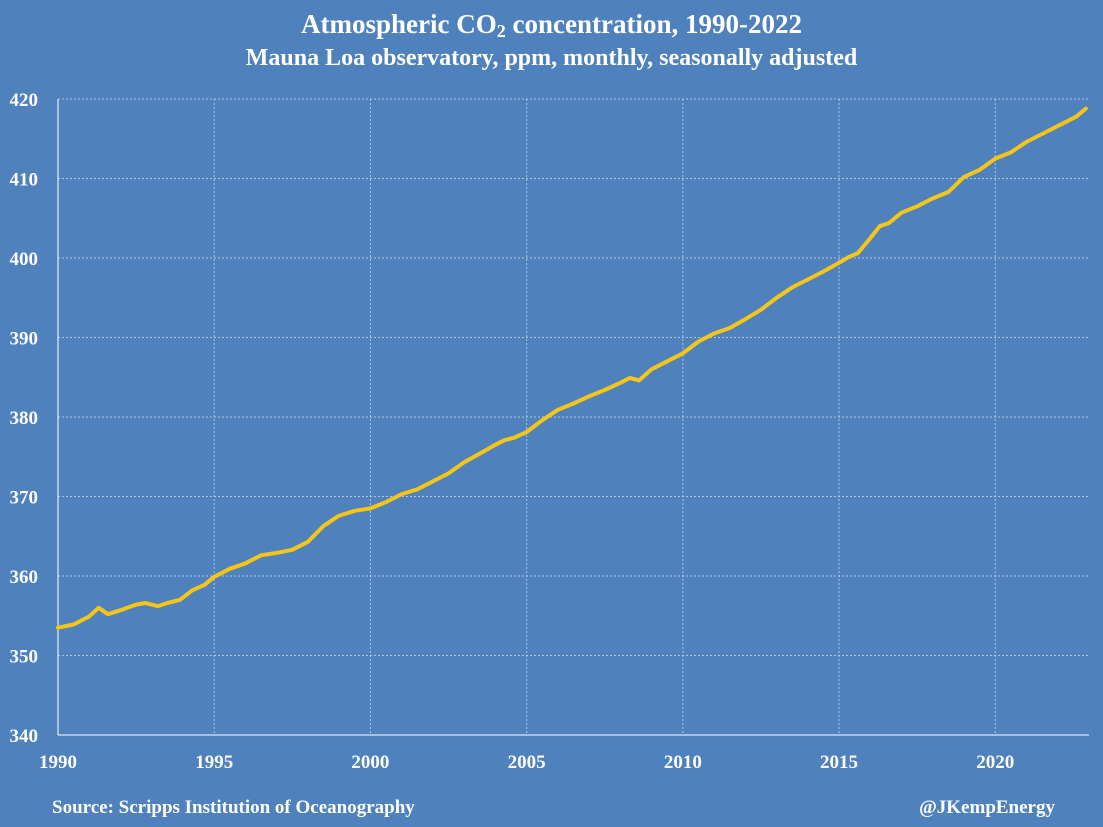  Describe the element at coordinates (24, 577) in the screenshot. I see `y-tick-label: 360` at that location.